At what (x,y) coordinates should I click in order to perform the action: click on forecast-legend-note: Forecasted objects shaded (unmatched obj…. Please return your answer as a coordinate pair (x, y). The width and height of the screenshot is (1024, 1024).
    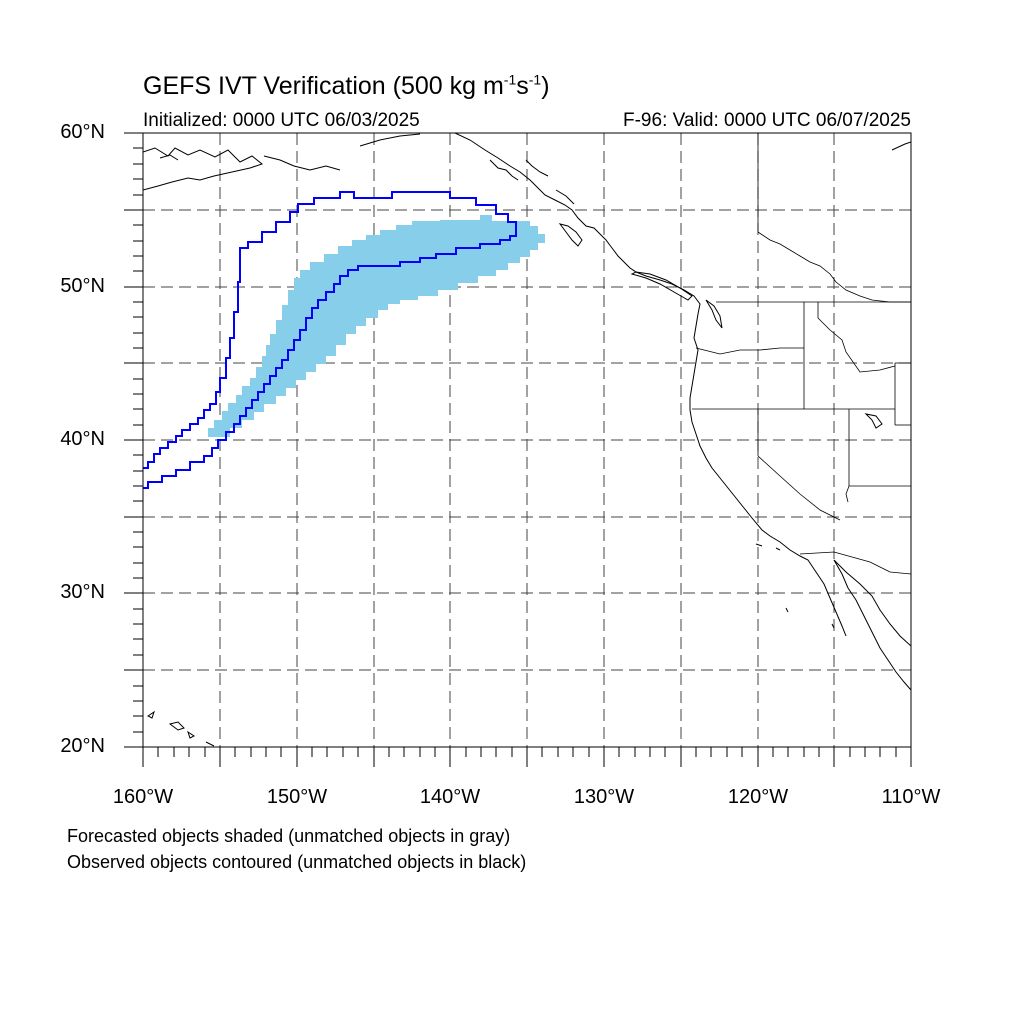
    Looking at the image, I should click on (289, 836).